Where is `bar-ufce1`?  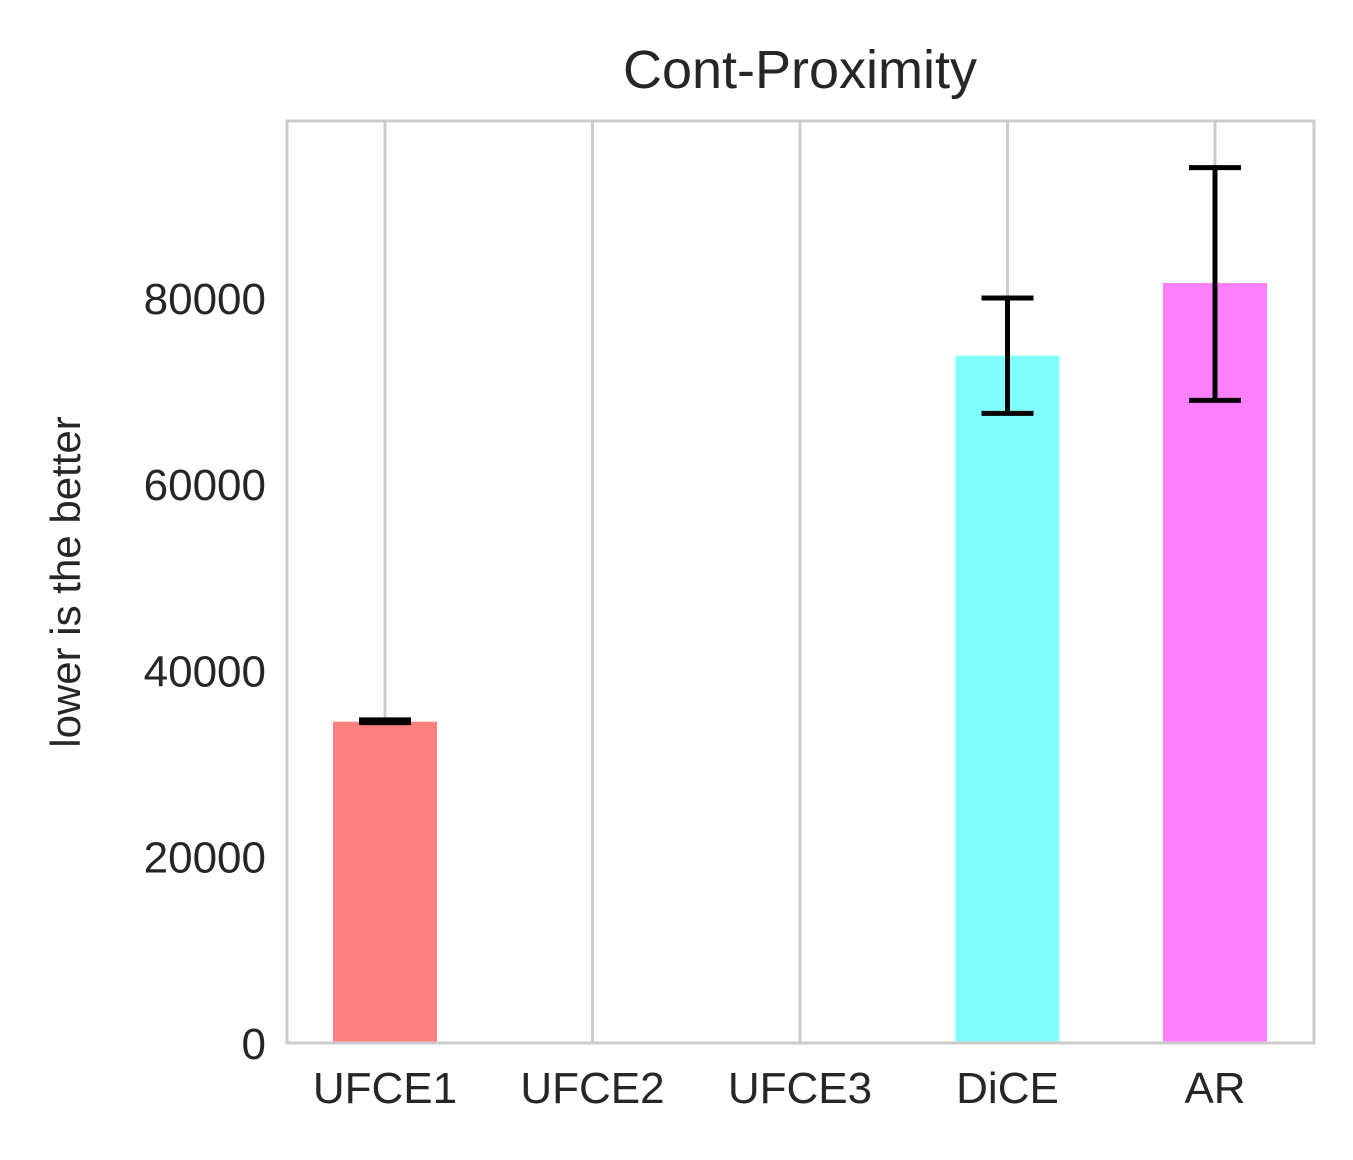 bar-ufce1 is located at coordinates (385, 882).